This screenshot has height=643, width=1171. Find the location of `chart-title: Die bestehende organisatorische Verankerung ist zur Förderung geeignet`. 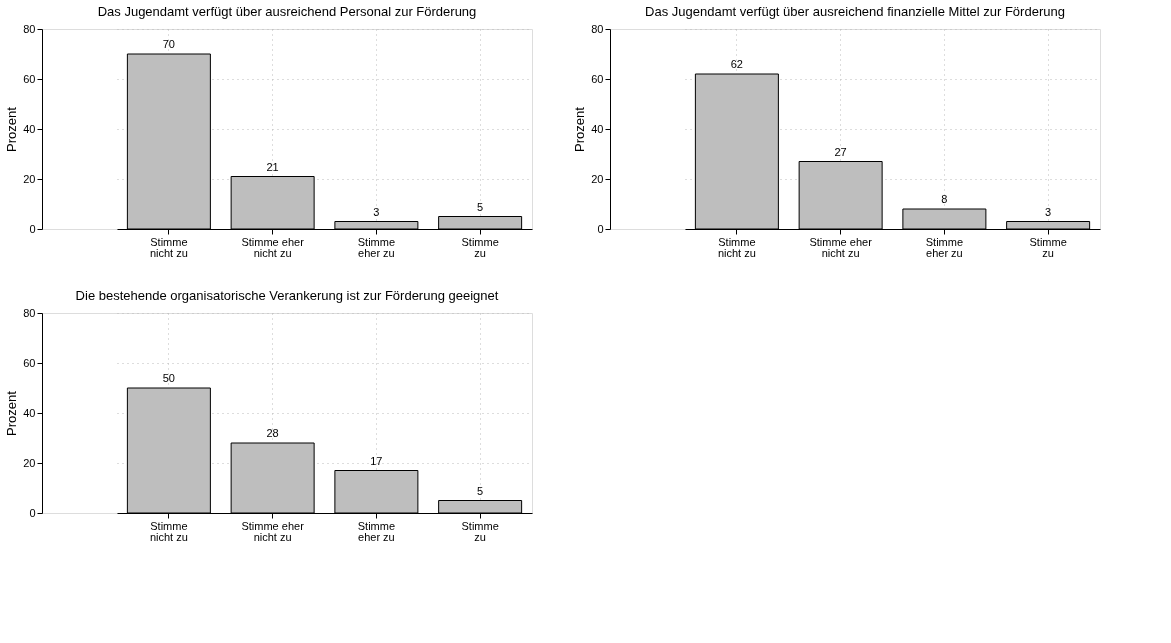

chart-title: Die bestehende organisatorische Verankerung ist zur Förderung geeignet is located at coordinates (287, 295).